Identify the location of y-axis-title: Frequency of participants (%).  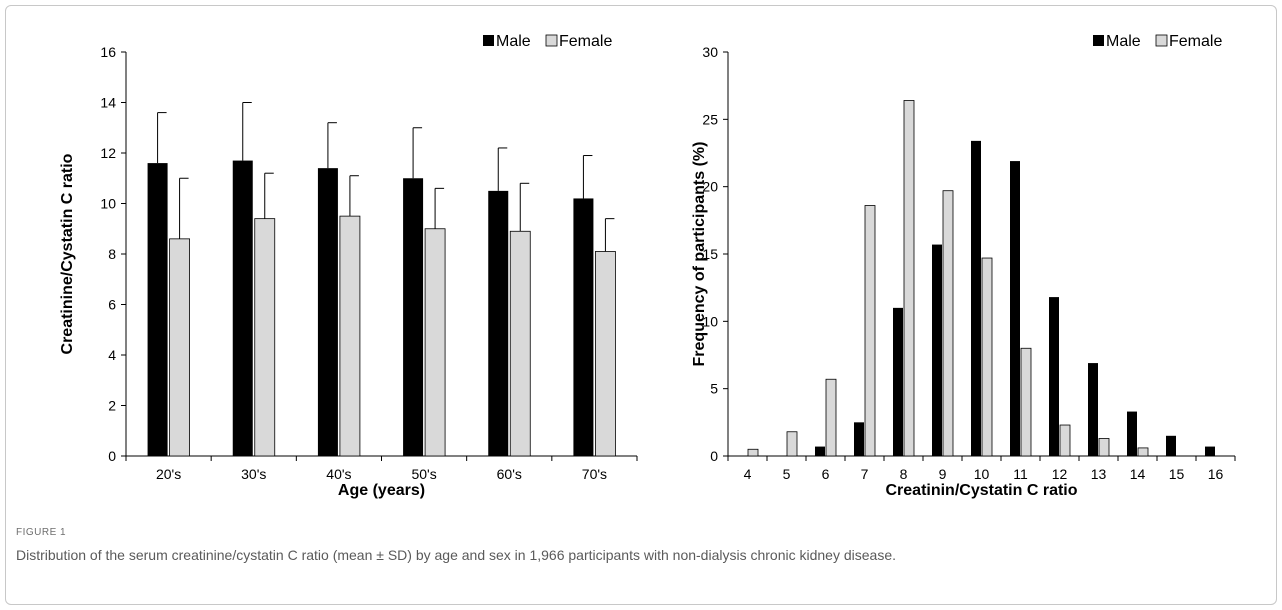
(699, 254).